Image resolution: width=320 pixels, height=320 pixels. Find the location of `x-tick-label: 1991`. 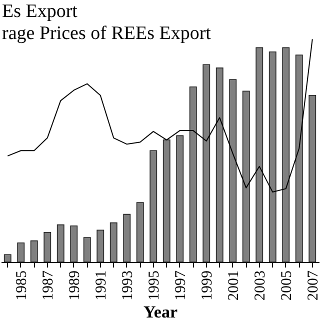

x-tick-label: 1991 is located at coordinates (101, 285).